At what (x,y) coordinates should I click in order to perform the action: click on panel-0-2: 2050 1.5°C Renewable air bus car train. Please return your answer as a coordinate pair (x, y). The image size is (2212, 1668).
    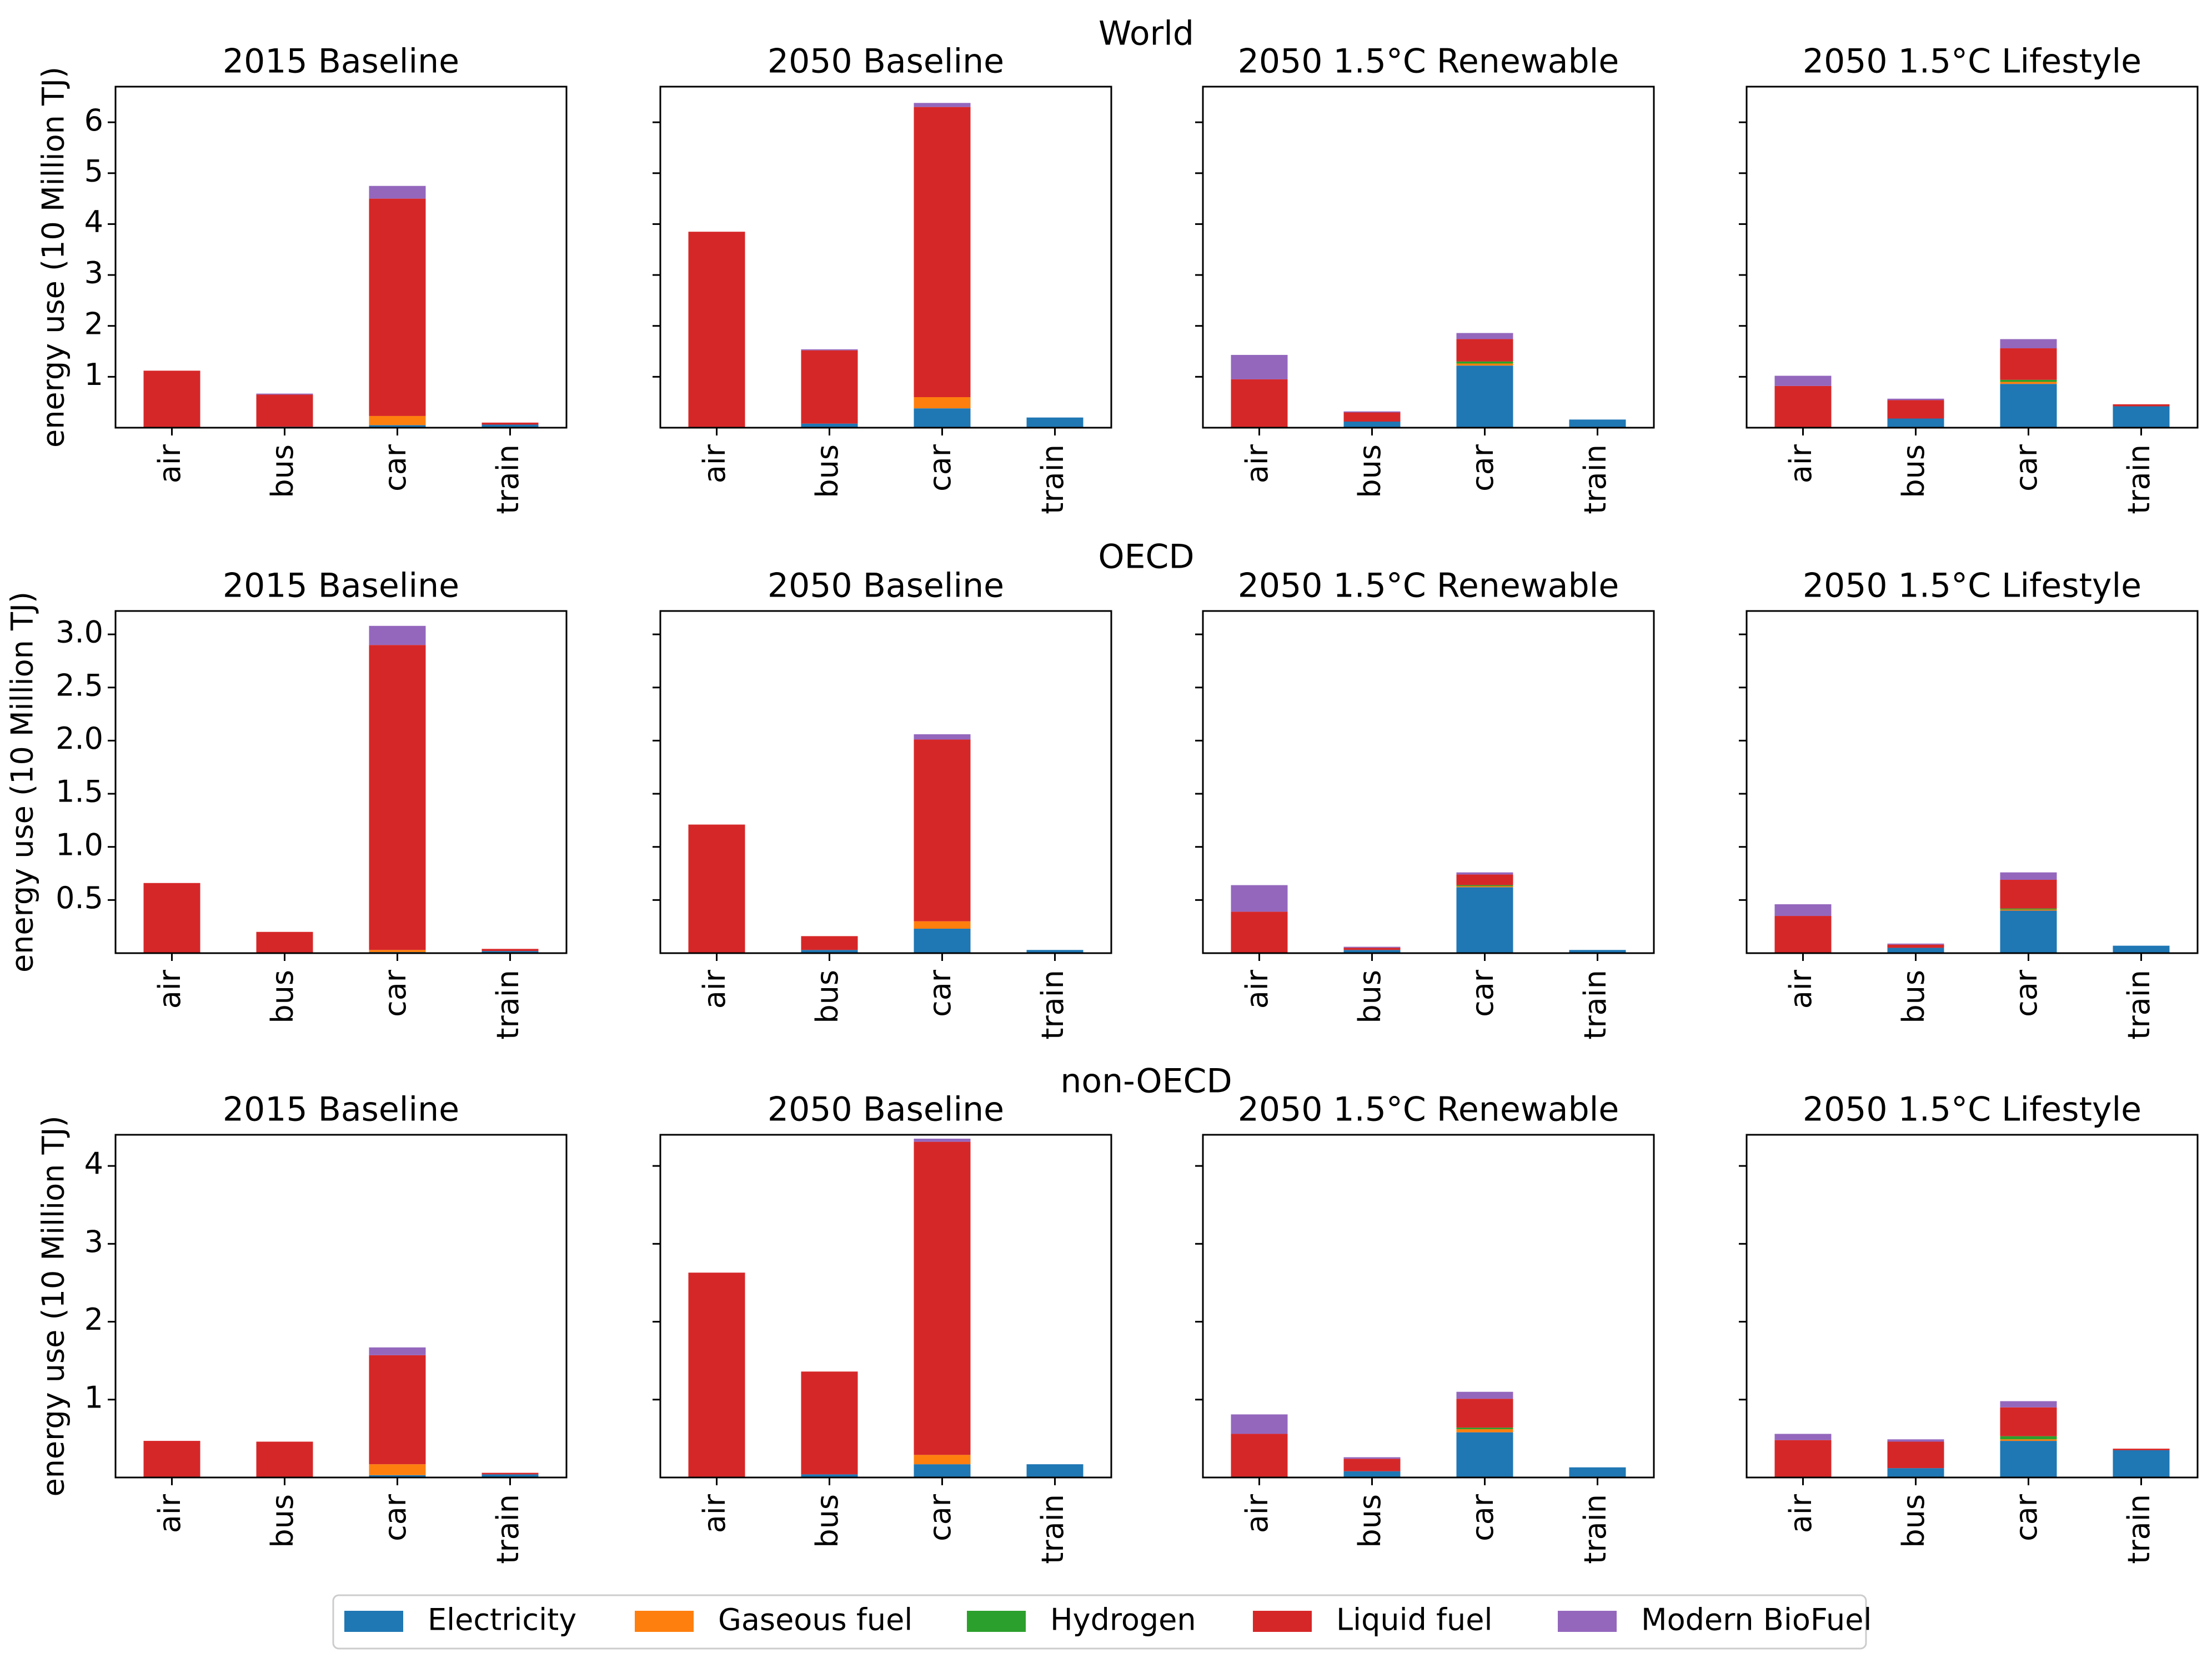
    Looking at the image, I should click on (1425, 278).